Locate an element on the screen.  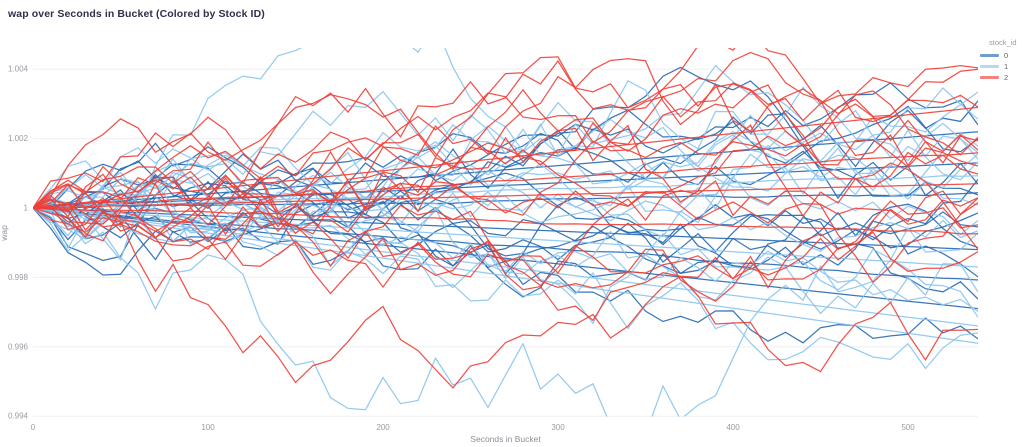
y-tick-label-0.996: 0.996 is located at coordinates (18, 346).